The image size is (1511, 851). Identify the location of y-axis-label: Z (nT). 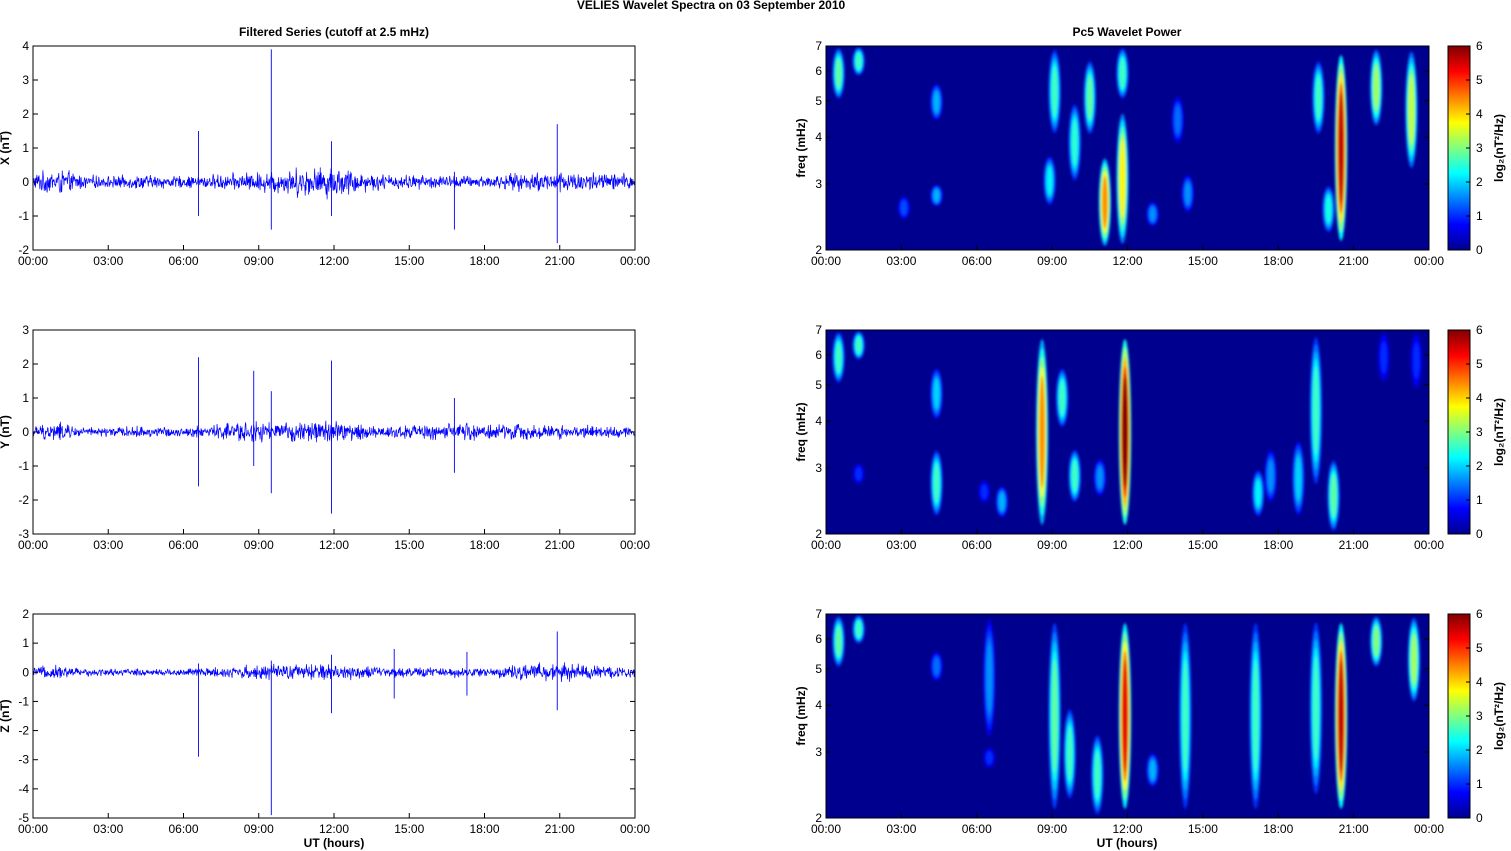
(6, 715).